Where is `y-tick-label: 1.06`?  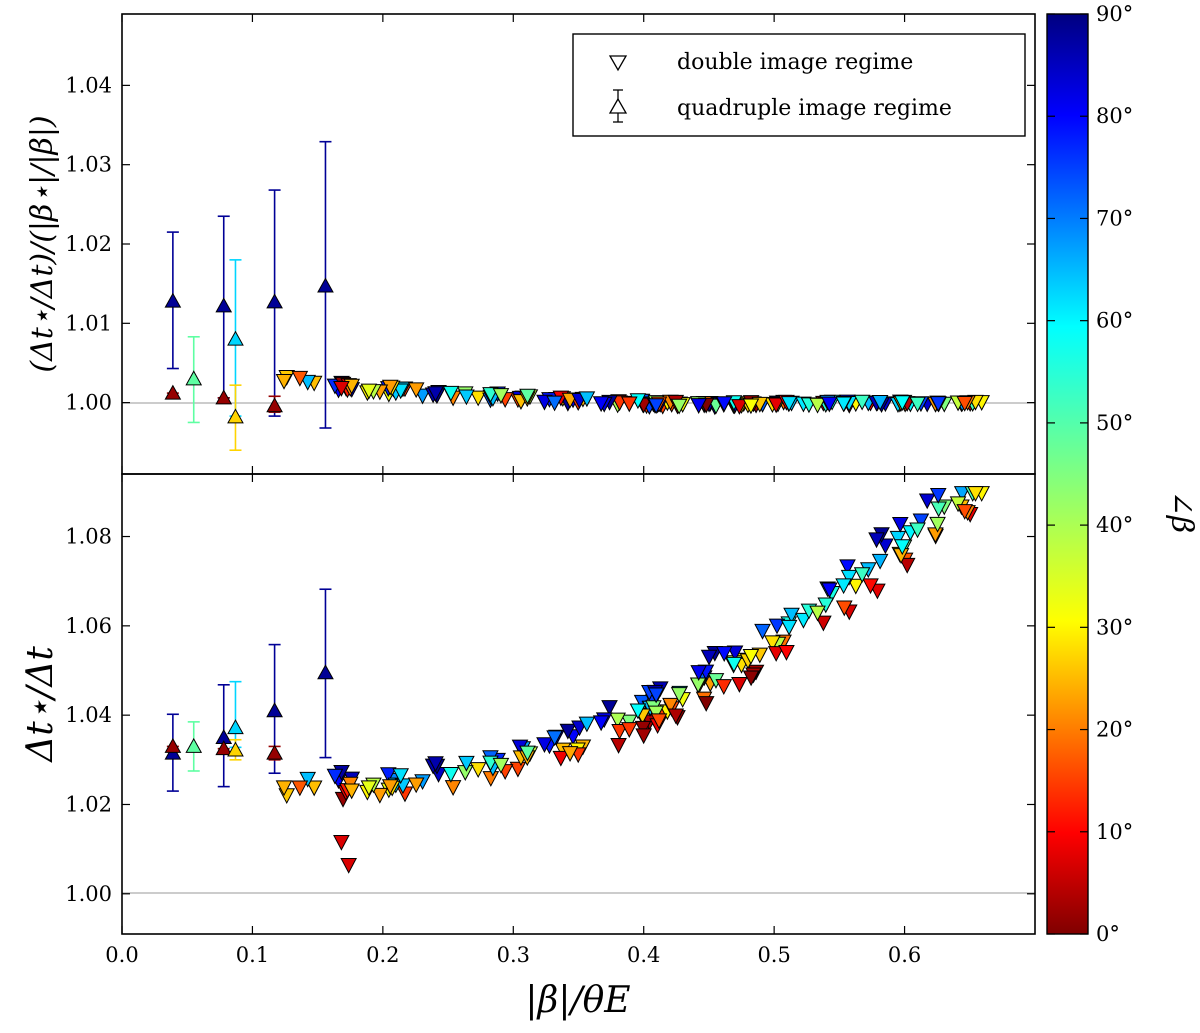 y-tick-label: 1.06 is located at coordinates (88, 626).